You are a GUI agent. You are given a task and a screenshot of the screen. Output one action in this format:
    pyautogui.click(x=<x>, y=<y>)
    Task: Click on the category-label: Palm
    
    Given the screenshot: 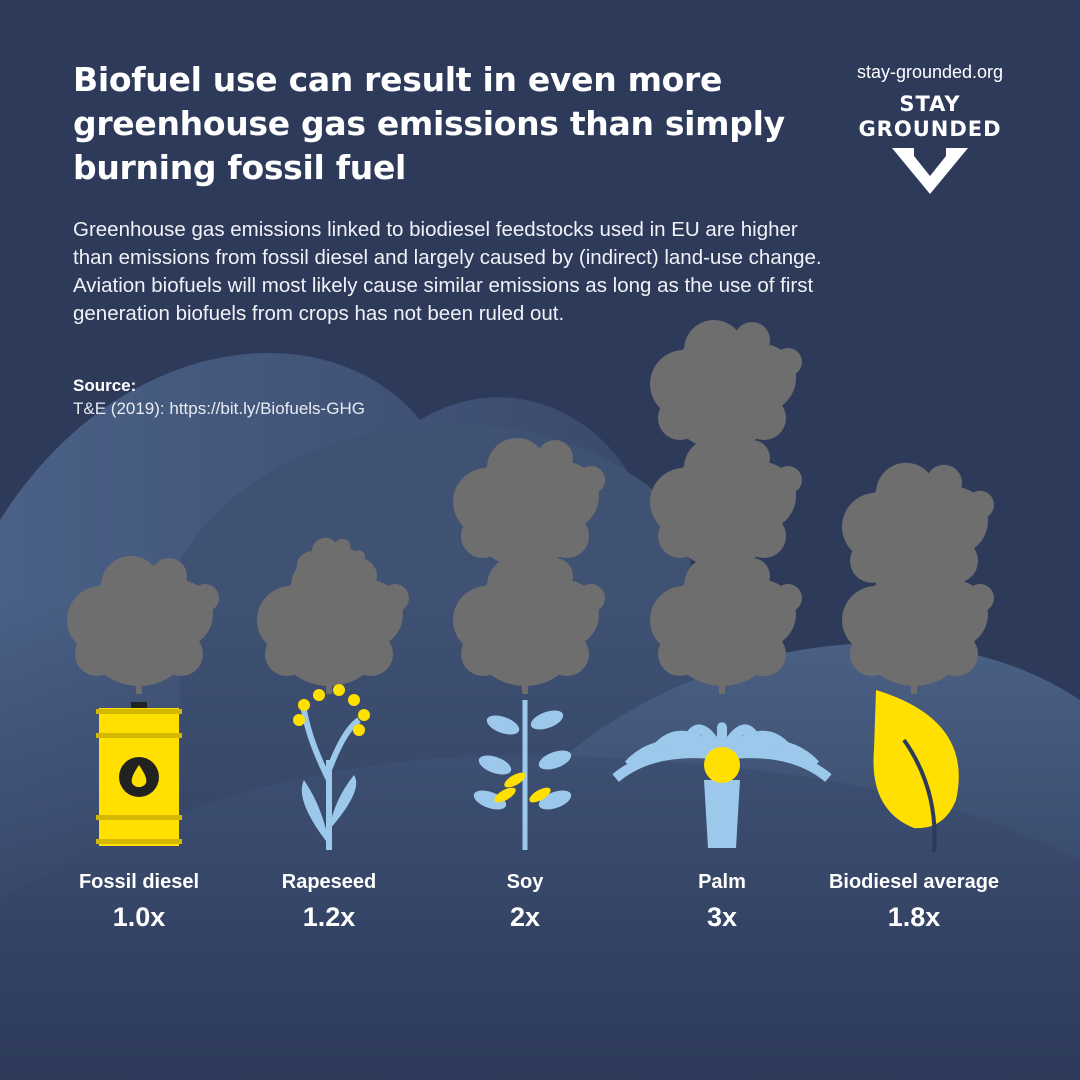 What is the action you would take?
    pyautogui.click(x=722, y=882)
    